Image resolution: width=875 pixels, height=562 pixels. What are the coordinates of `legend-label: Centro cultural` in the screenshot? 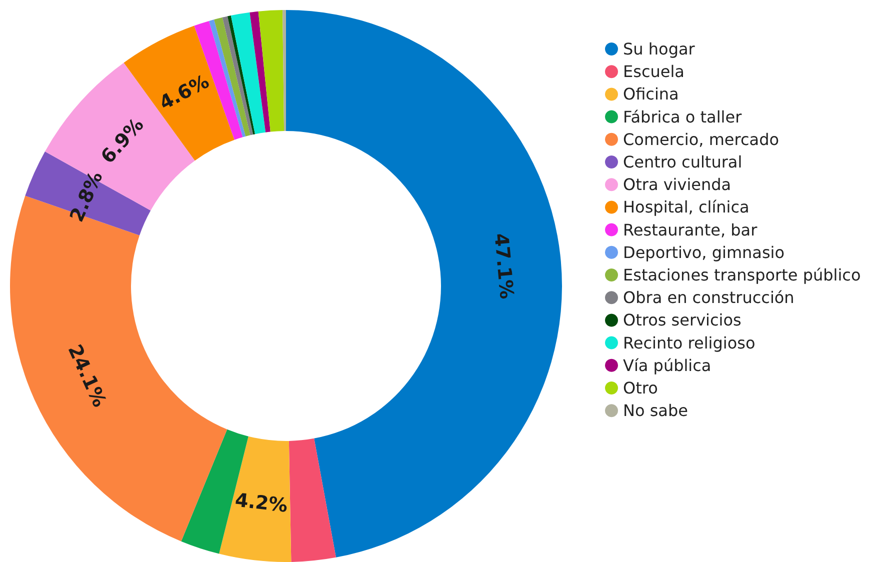 It's located at (682, 162).